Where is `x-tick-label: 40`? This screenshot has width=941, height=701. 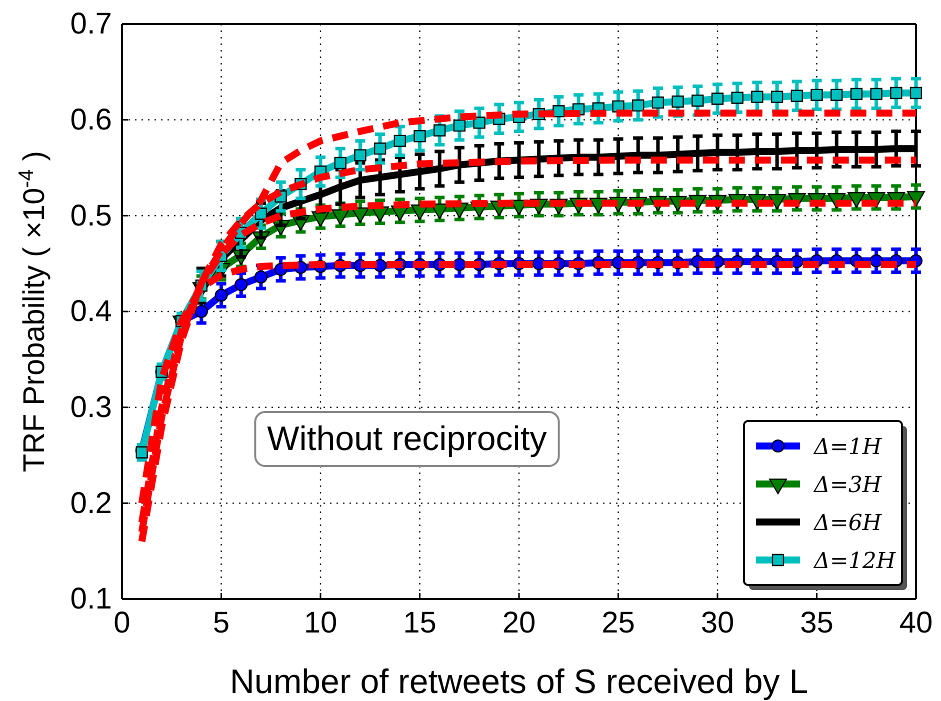
x-tick-label: 40 is located at coordinates (916, 623).